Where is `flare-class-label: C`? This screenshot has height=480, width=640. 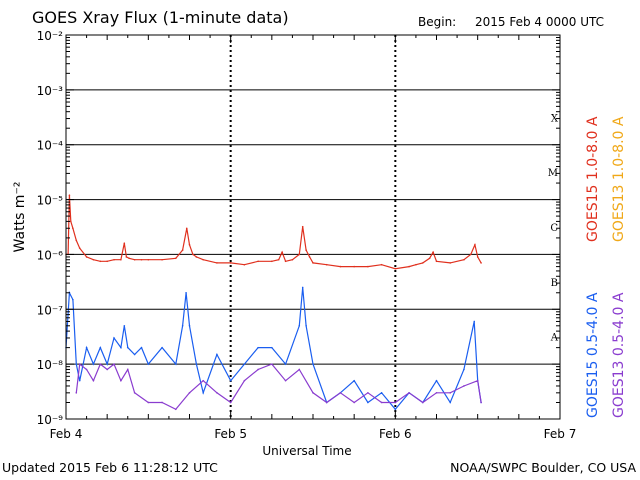
flare-class-label: C is located at coordinates (554, 228).